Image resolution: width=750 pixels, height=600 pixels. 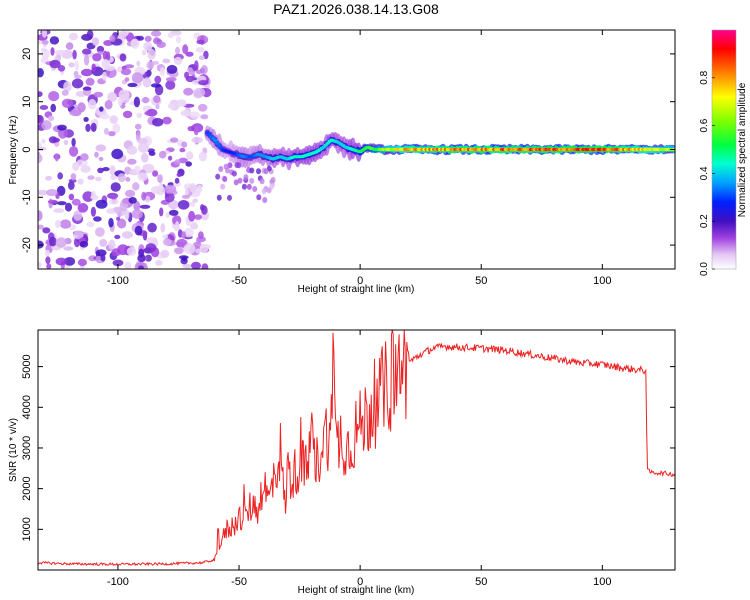 What do you see at coordinates (239, 281) in the screenshot?
I see `spectrogram-x-tick-label: -50` at bounding box center [239, 281].